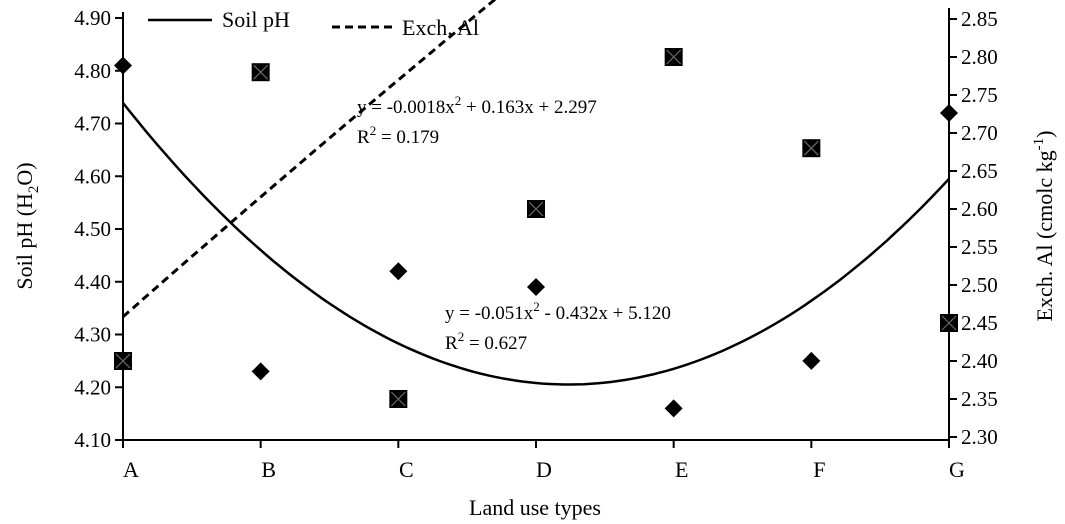  I want to click on right-tick-label: 2.35, so click(979, 399).